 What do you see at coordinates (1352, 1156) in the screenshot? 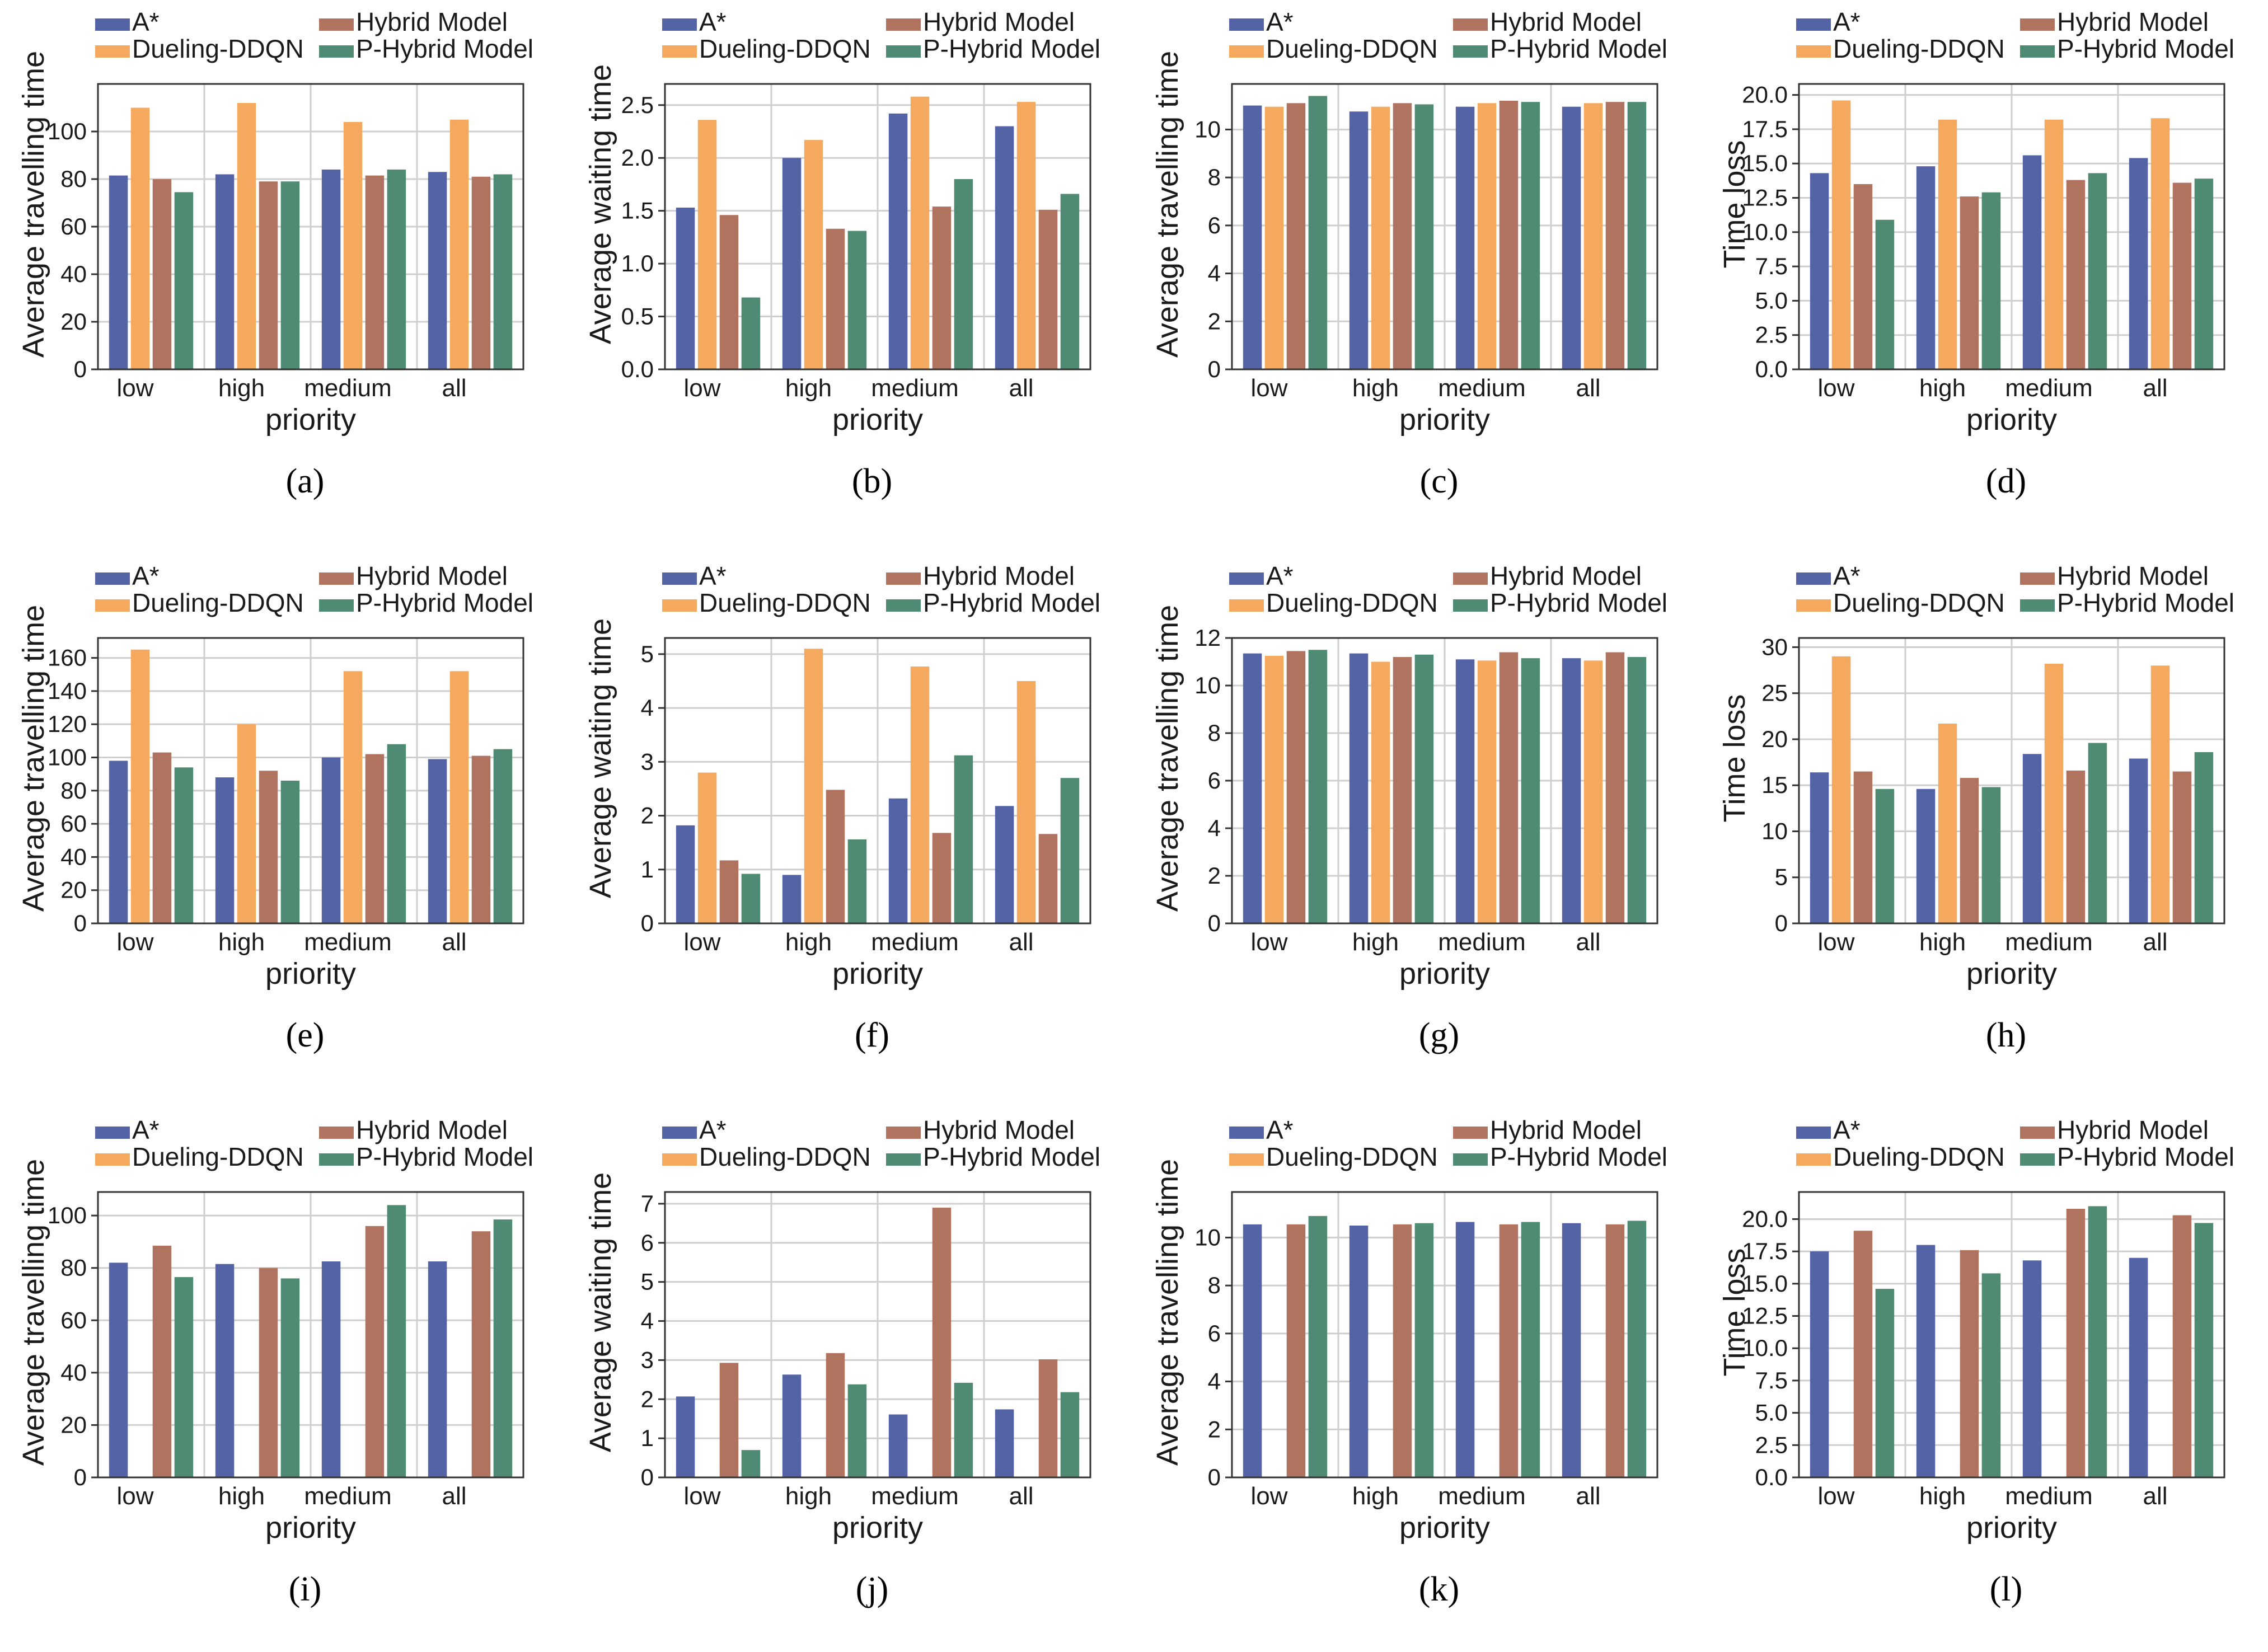
I see `legend-label: Dueling-DDQN` at bounding box center [1352, 1156].